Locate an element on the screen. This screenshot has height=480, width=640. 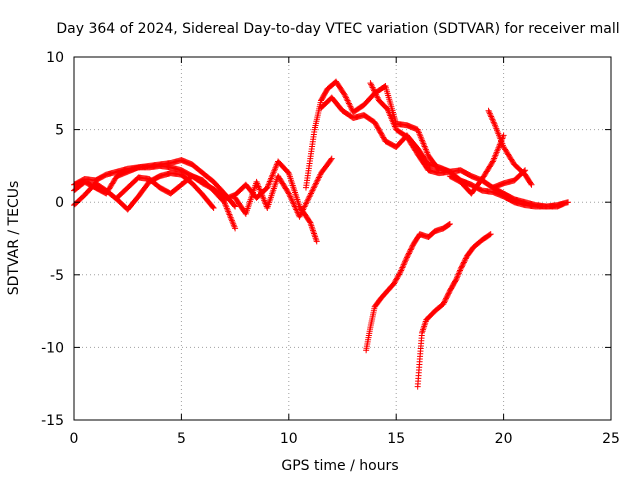
y-tick-label: -10 is located at coordinates (52, 348).